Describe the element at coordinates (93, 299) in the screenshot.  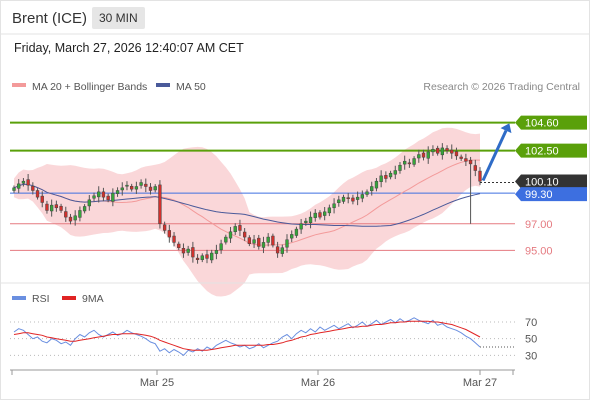
I see `legend-label-9ma: 9MA` at that location.